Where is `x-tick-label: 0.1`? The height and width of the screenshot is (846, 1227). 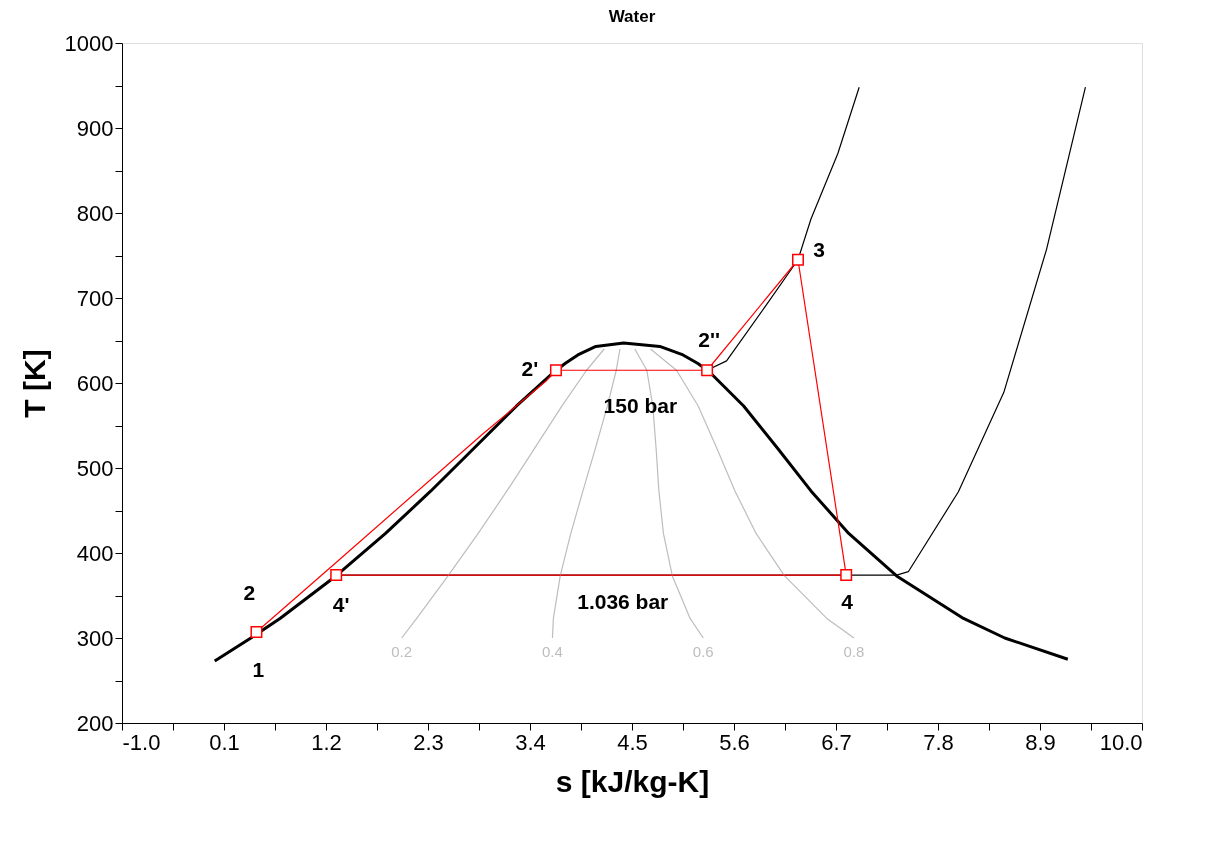 x-tick-label: 0.1 is located at coordinates (224, 742).